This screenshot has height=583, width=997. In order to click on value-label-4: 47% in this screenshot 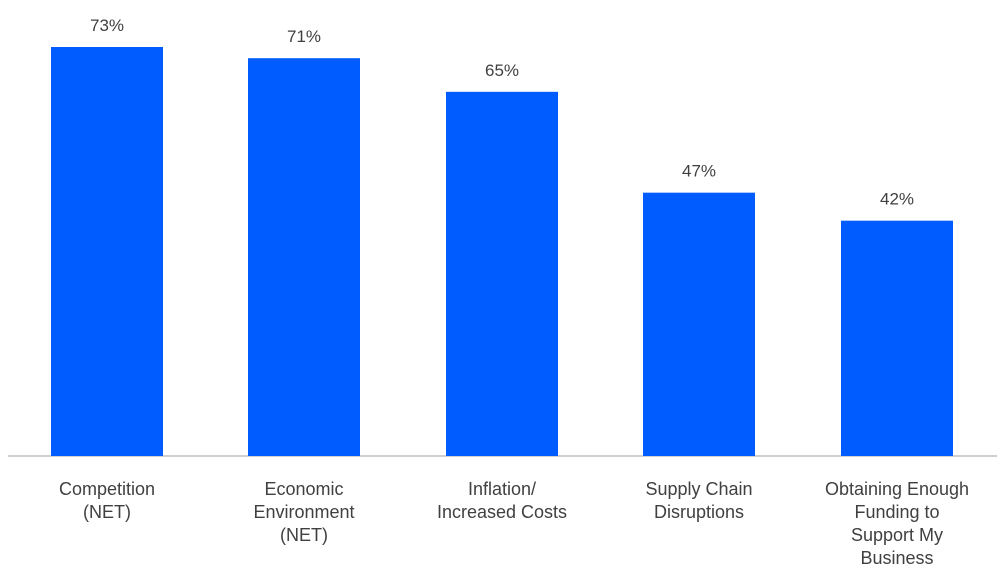, I will do `click(699, 171)`.